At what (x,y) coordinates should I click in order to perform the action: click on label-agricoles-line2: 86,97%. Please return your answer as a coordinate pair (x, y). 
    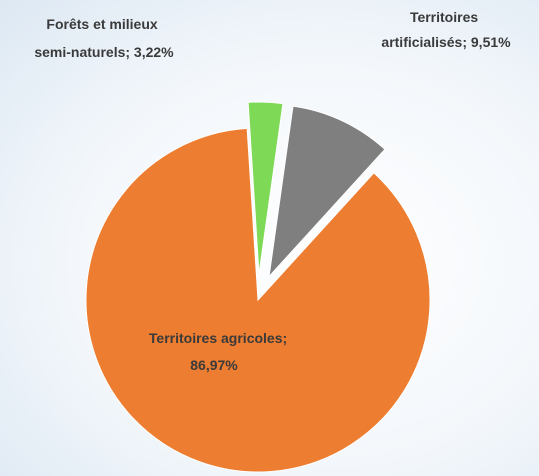
    Looking at the image, I should click on (214, 365).